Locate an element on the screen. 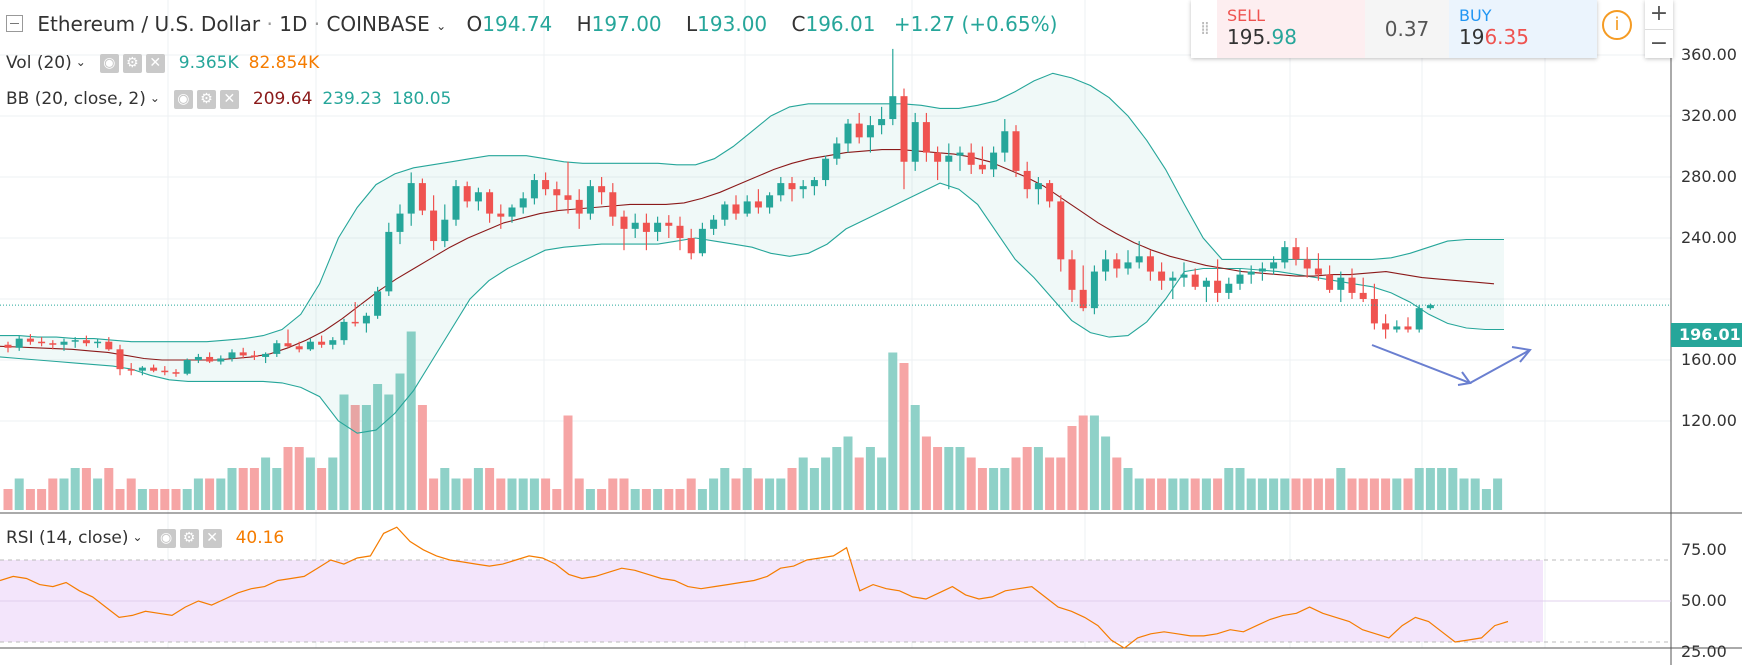 The width and height of the screenshot is (1742, 665). volume-legend: Vol (20) ⌄ ◉ ⚙ ✕ 9.365K 82.854K is located at coordinates (162, 63).